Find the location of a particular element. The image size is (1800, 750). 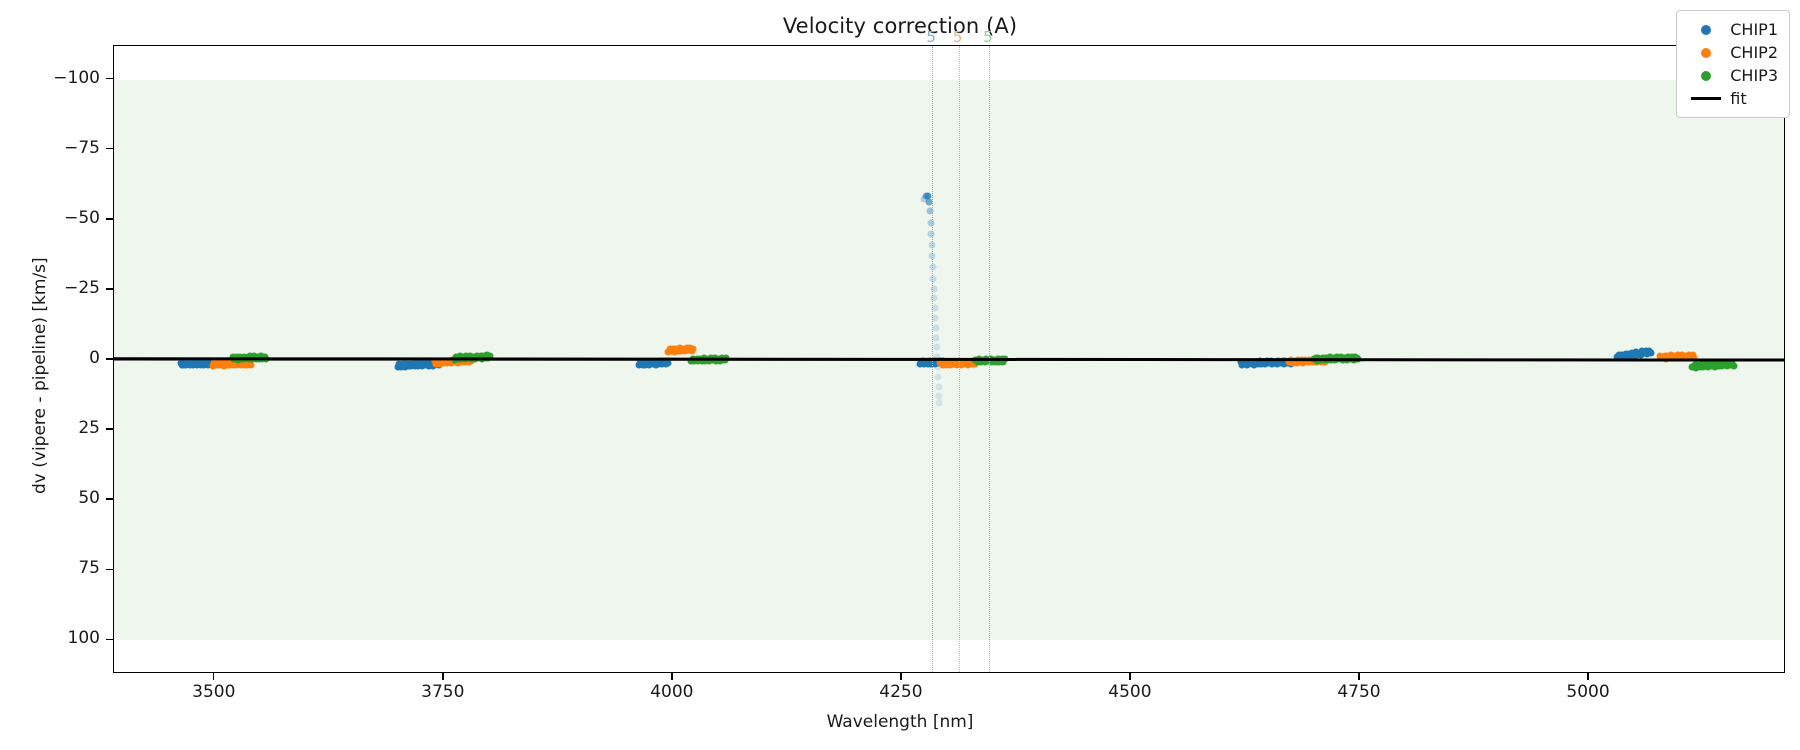

y-tick-label: −75 is located at coordinates (82, 147).